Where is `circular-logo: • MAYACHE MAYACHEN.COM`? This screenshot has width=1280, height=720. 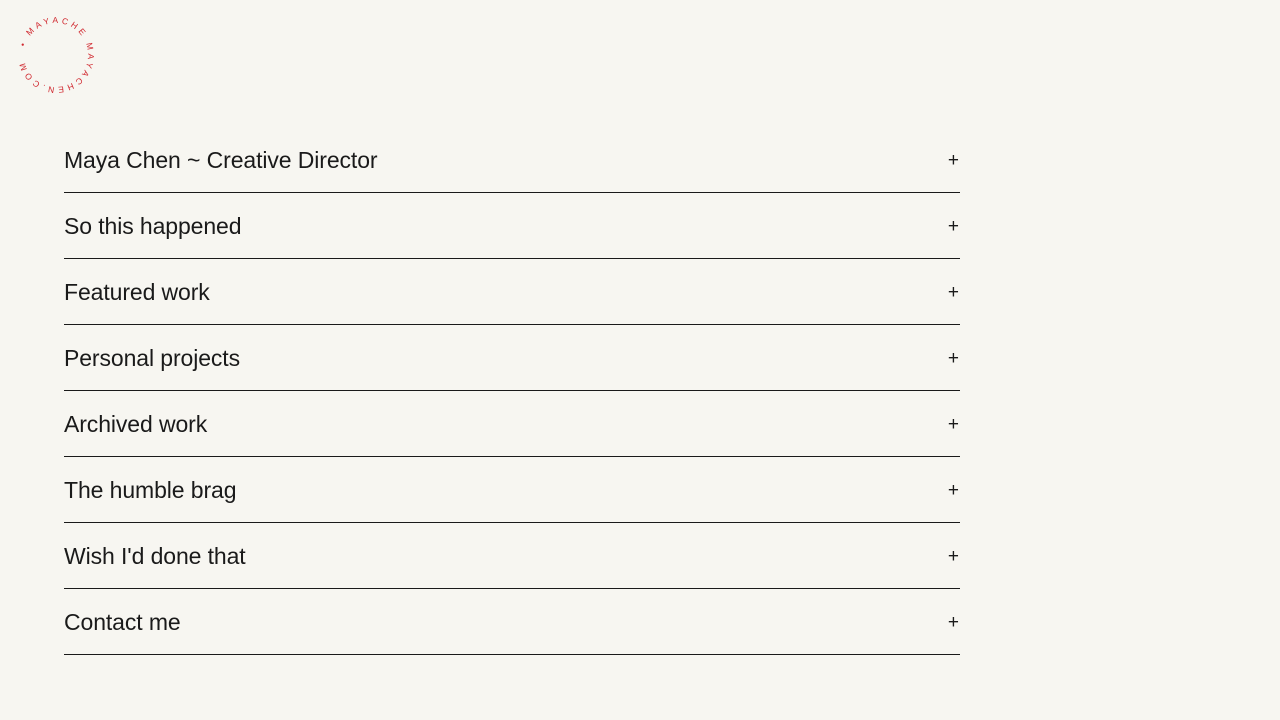 circular-logo: • MAYACHE MAYACHEN.COM is located at coordinates (56, 55).